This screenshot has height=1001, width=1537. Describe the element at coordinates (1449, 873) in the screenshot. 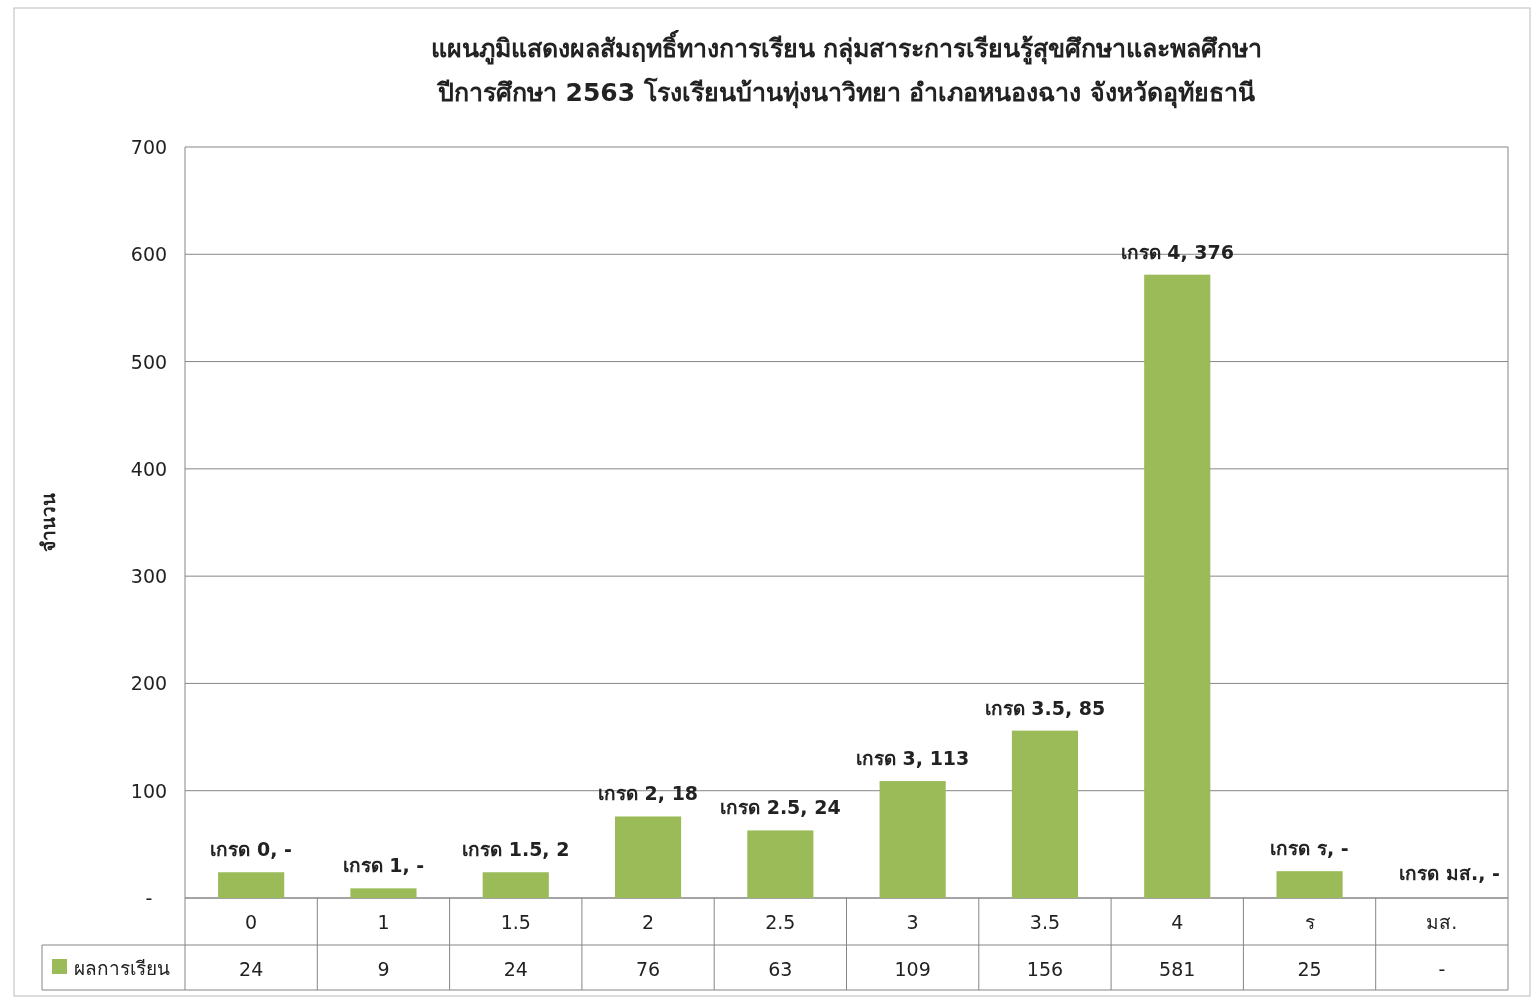

I see `annotation: เกรด มส., -` at that location.